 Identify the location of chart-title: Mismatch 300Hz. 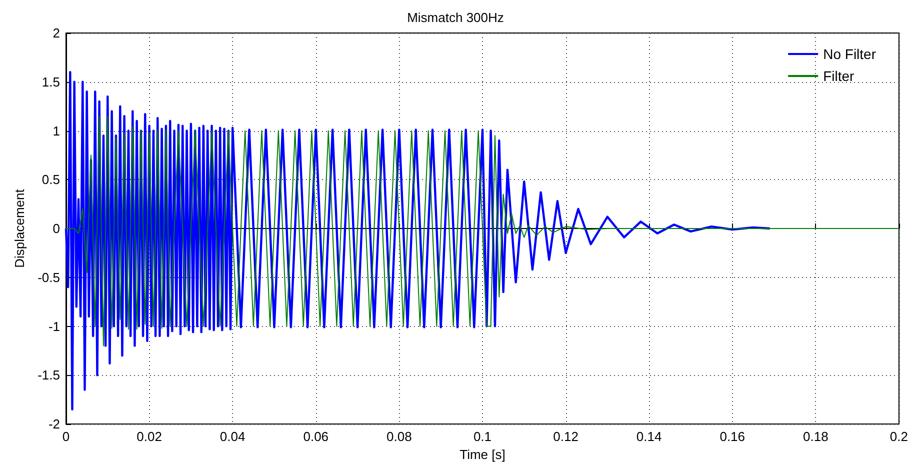
(455, 17).